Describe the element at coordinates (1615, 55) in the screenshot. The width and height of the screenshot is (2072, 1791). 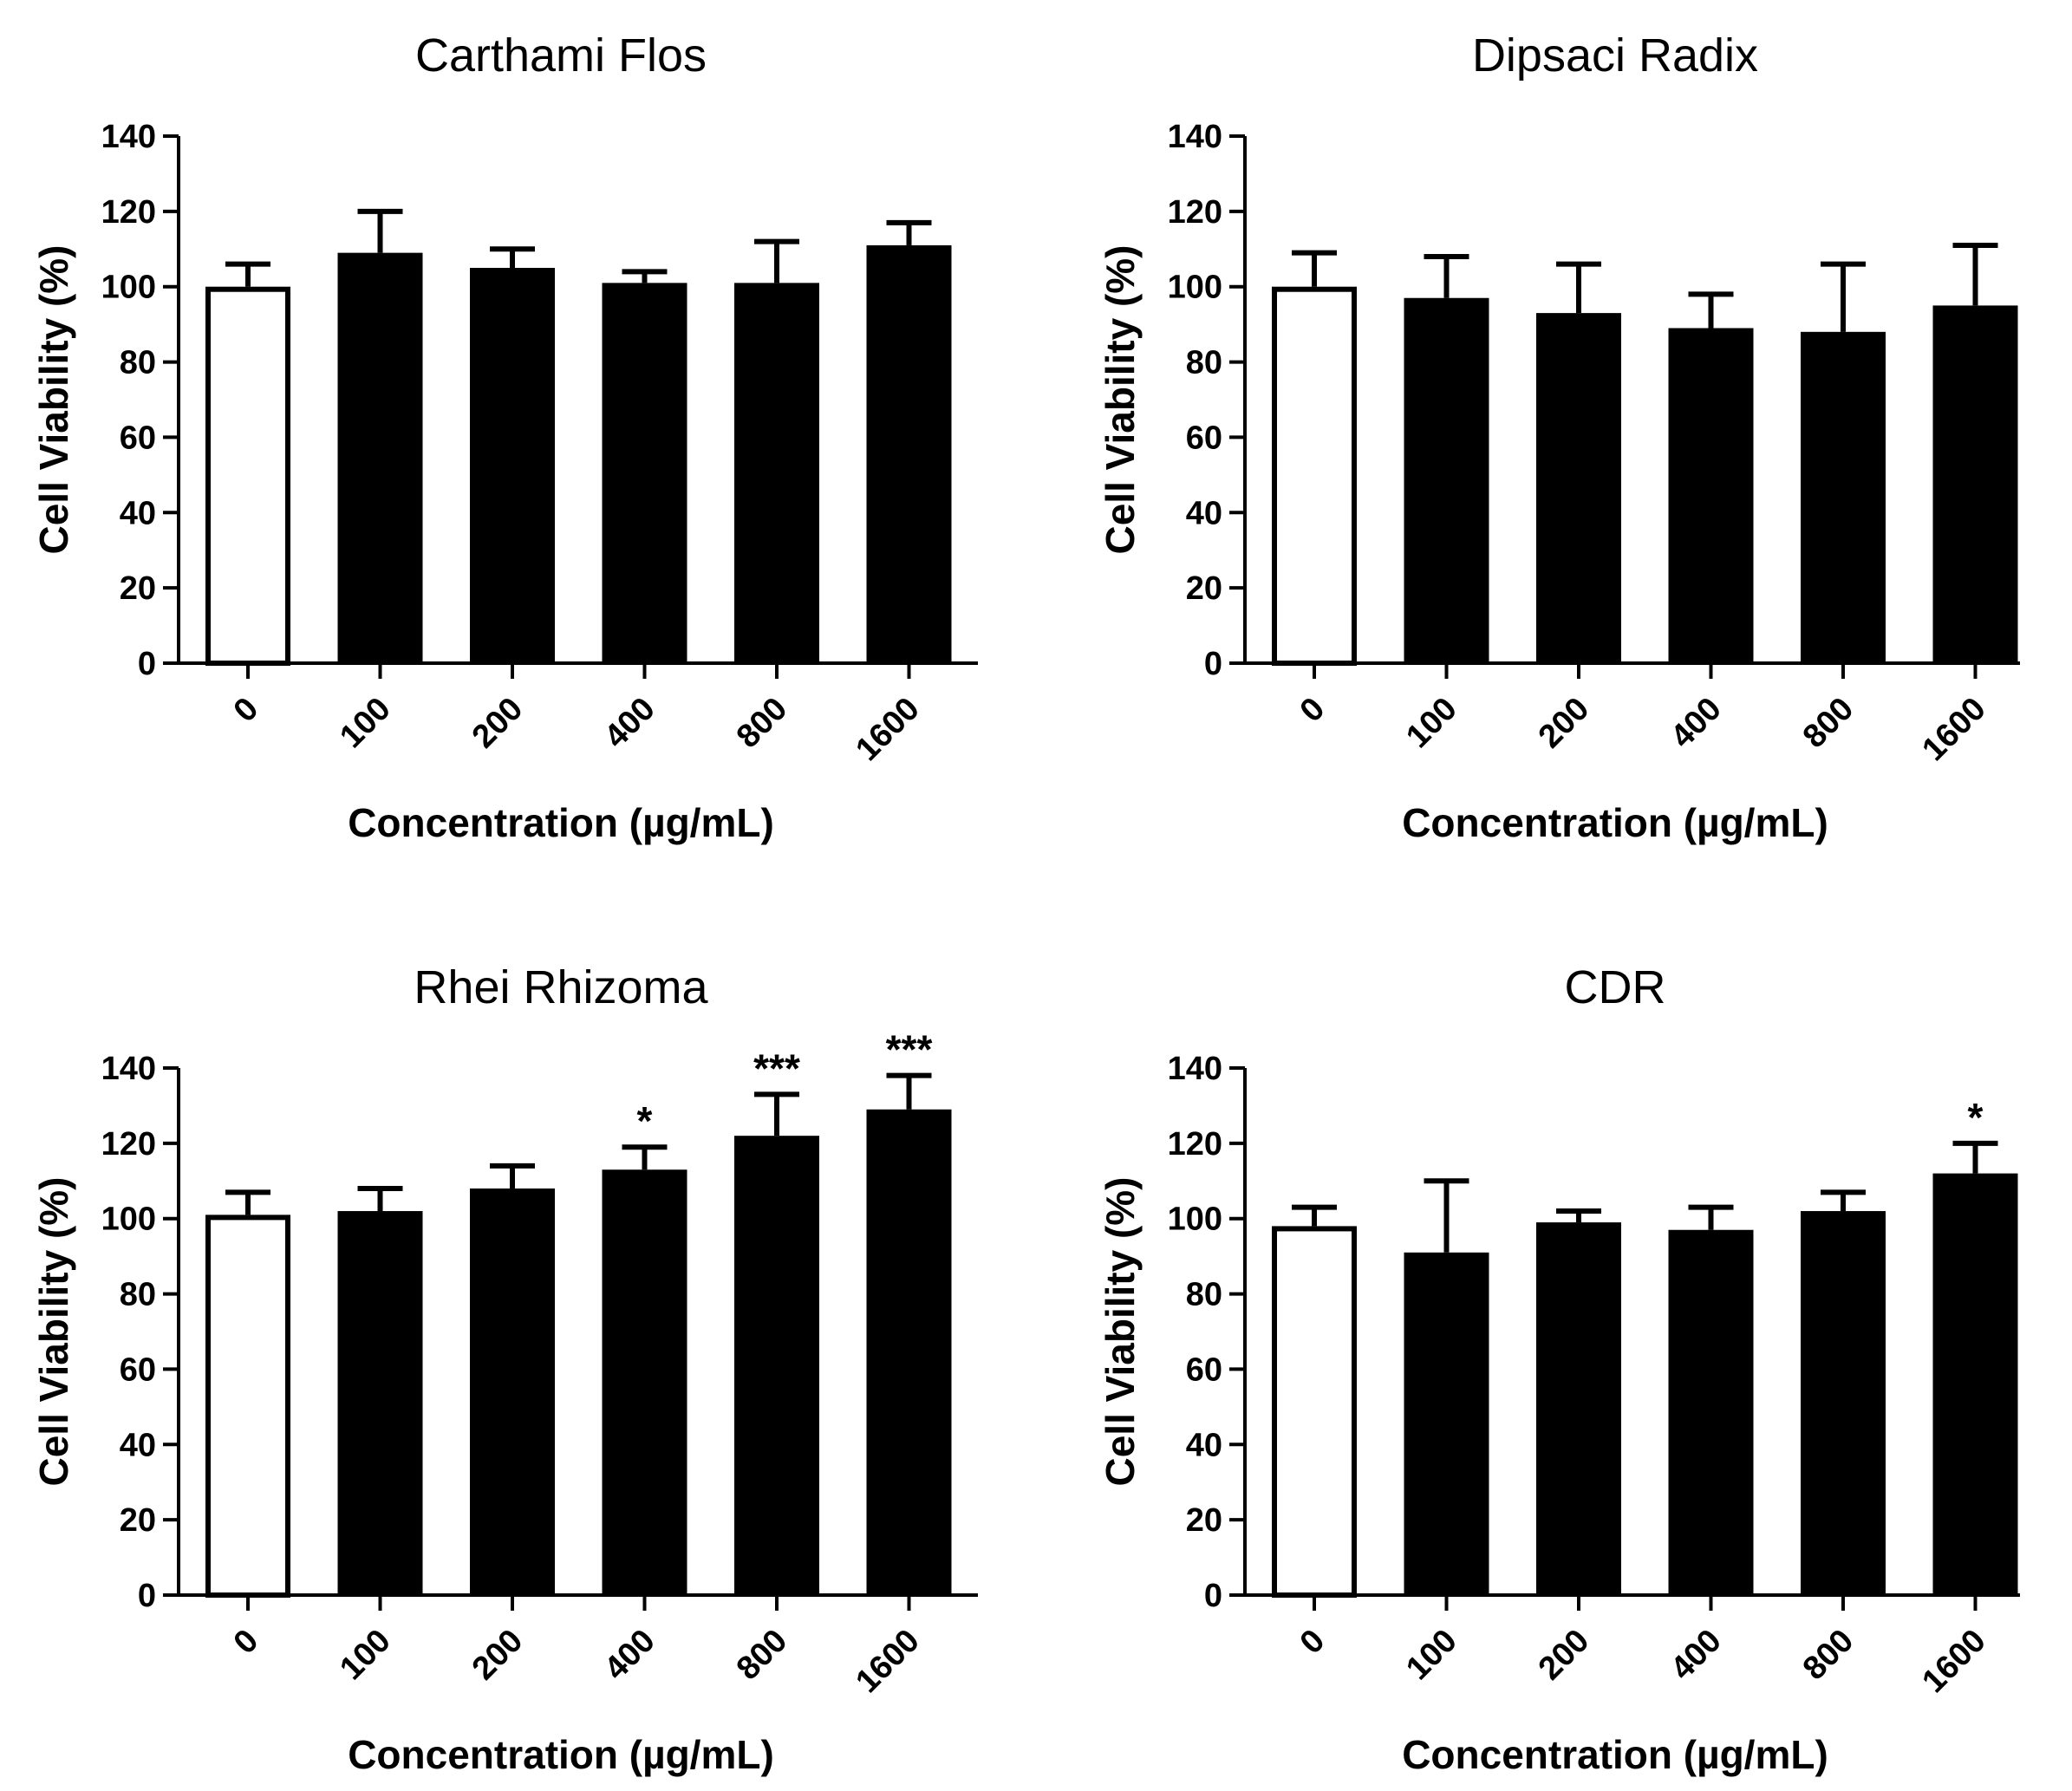
I see `chart-title: Dipsaci Radix` at that location.